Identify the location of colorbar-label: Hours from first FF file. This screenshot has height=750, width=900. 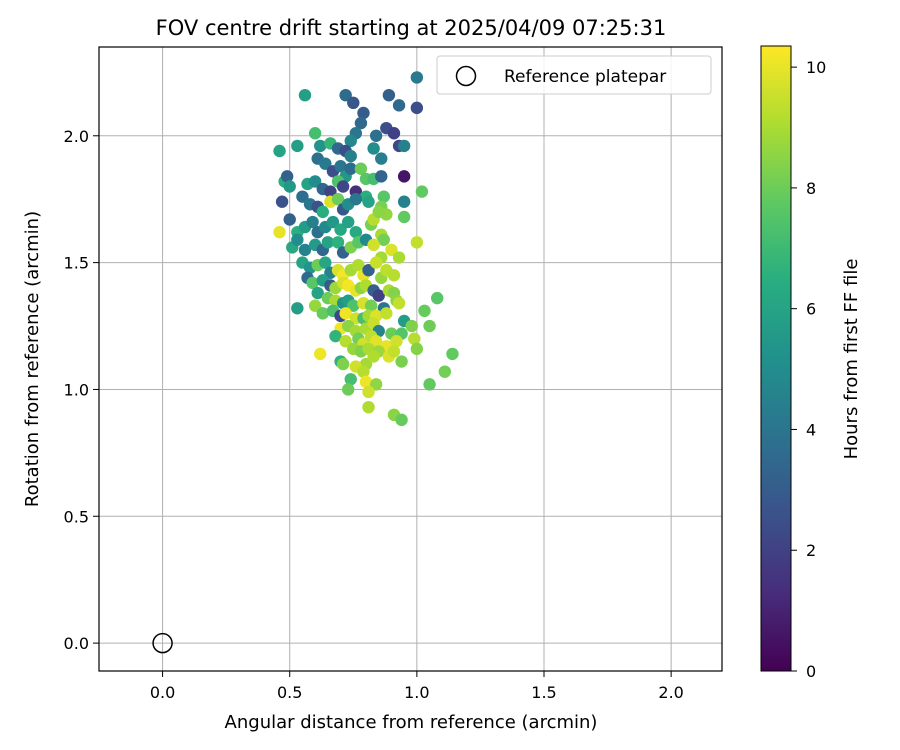
(851, 359).